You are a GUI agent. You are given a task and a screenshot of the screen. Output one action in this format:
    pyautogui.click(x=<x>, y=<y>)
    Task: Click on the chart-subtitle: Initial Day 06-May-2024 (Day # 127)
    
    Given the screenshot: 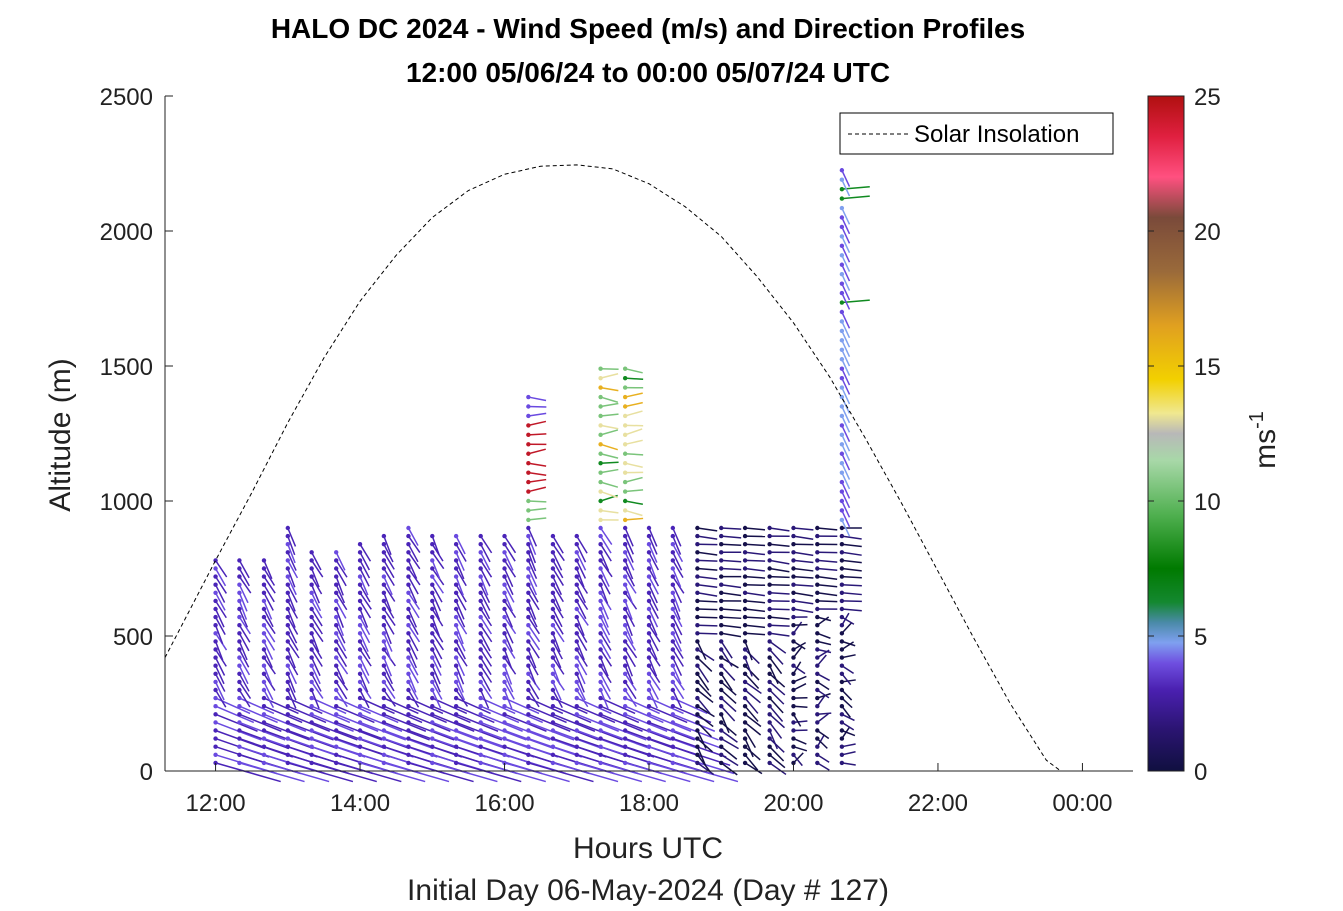 What is the action you would take?
    pyautogui.click(x=648, y=890)
    